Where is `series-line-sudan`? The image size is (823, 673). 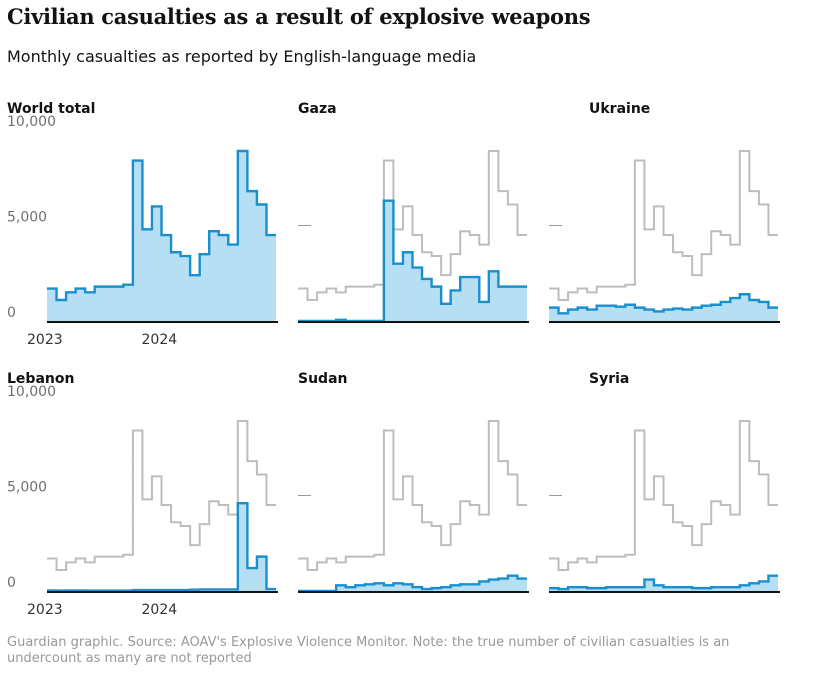
series-line-sudan is located at coordinates (412, 583).